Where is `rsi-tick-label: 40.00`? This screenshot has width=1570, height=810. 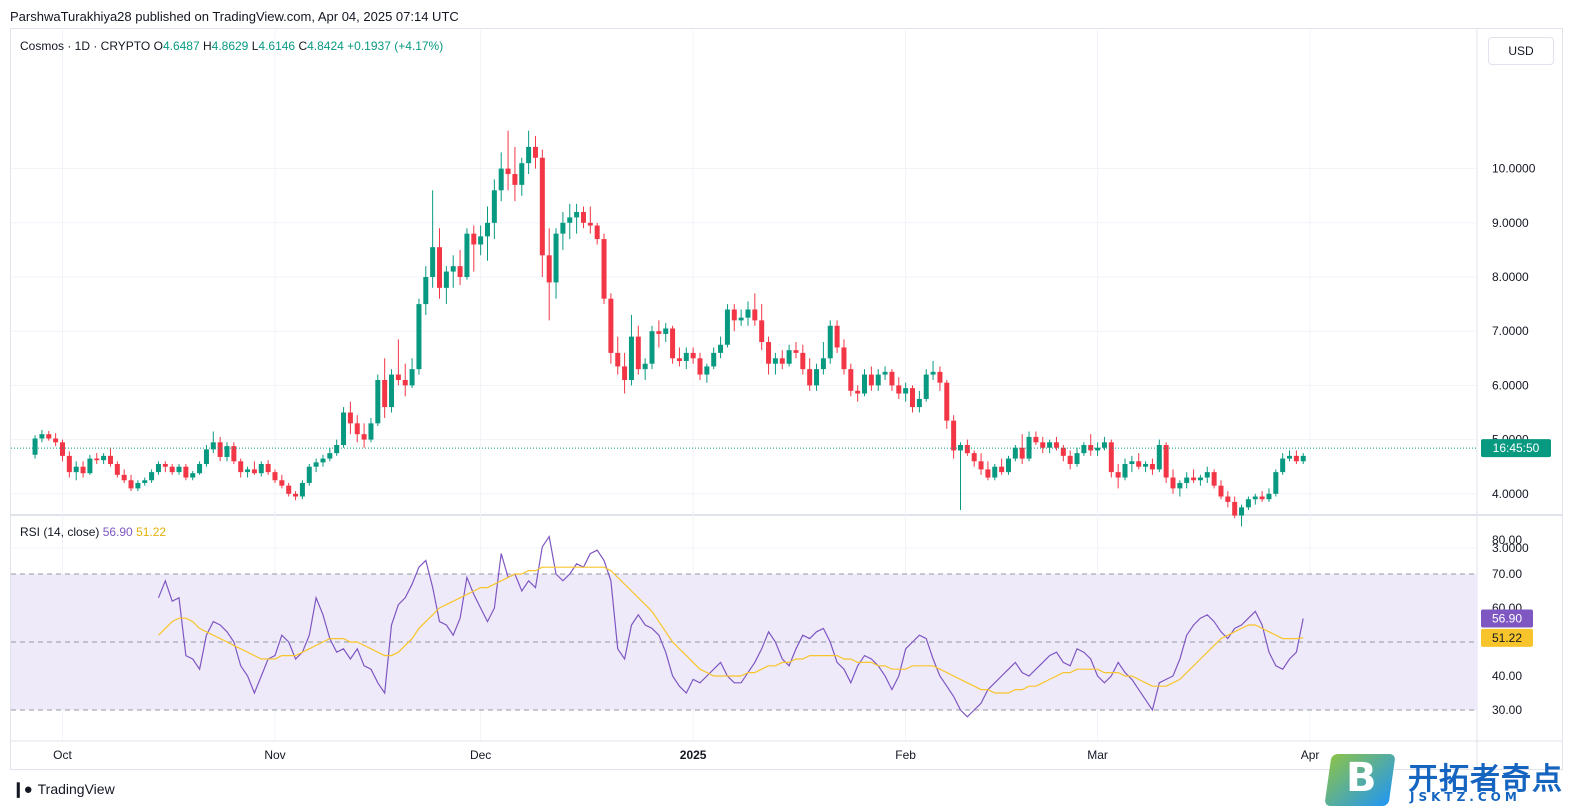 rsi-tick-label: 40.00 is located at coordinates (1507, 676).